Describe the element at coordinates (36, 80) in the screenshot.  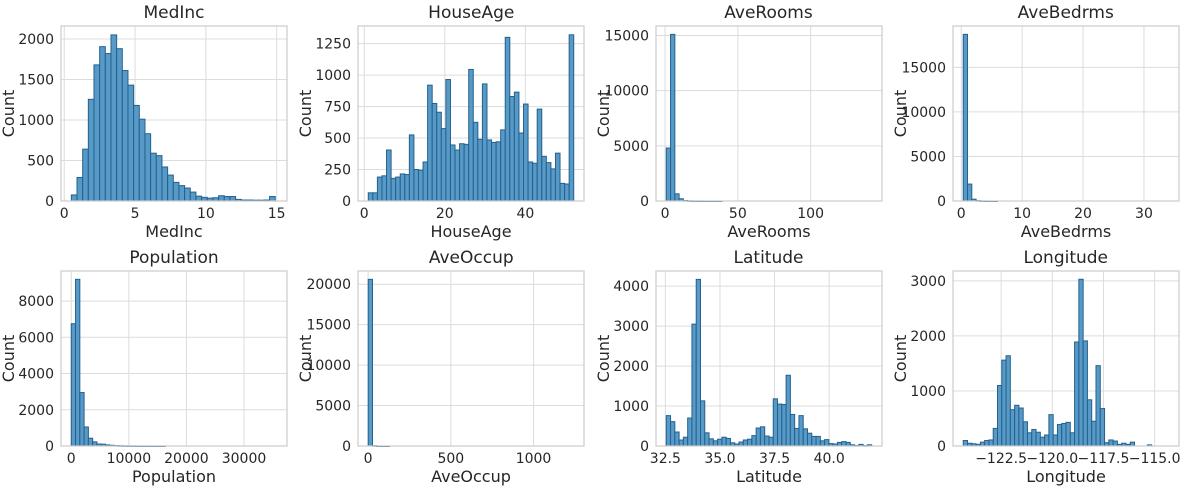
I see `y-axis-tick-label: 1500` at that location.